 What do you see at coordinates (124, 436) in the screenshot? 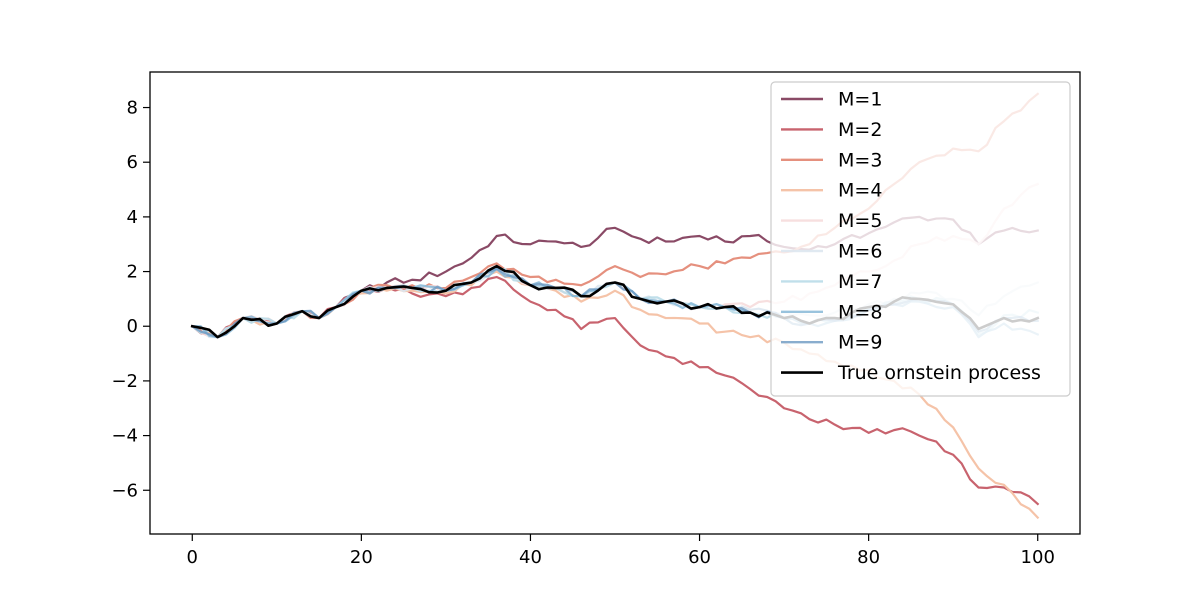
I see `y-tick-label: −4` at bounding box center [124, 436].